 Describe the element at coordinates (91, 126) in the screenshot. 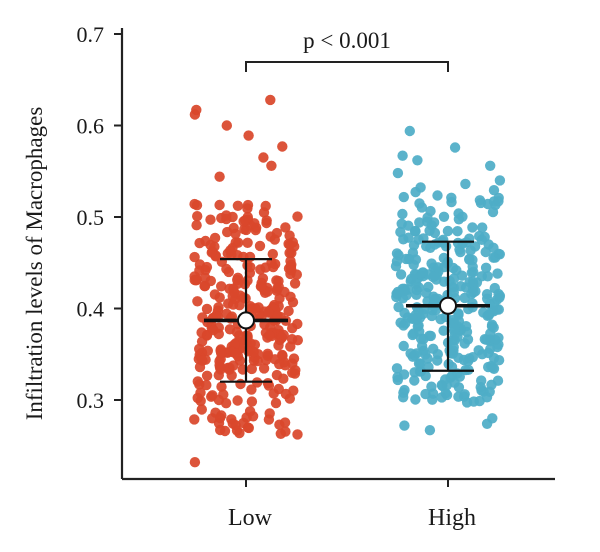

I see `y-tick-label: 0.6` at that location.